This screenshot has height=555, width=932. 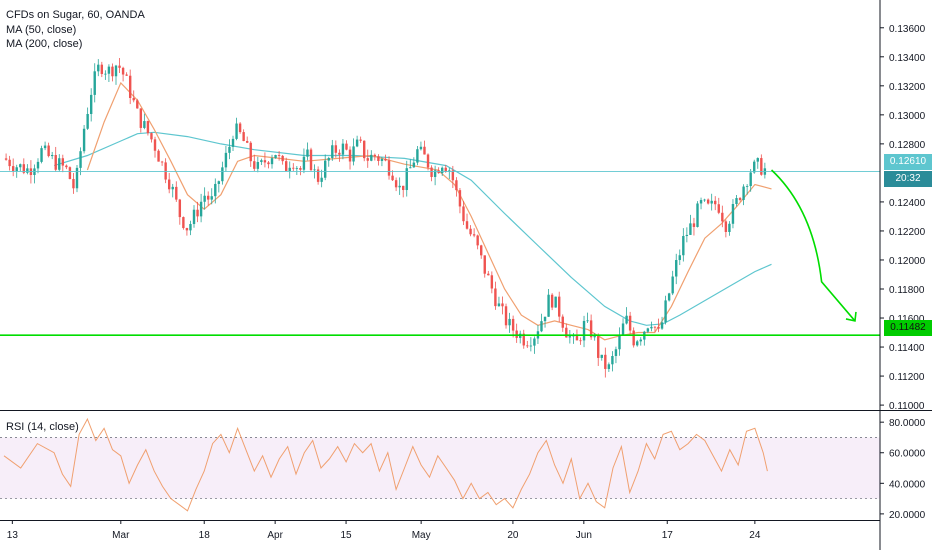 What do you see at coordinates (205, 535) in the screenshot?
I see `time-axis-label: 18` at bounding box center [205, 535].